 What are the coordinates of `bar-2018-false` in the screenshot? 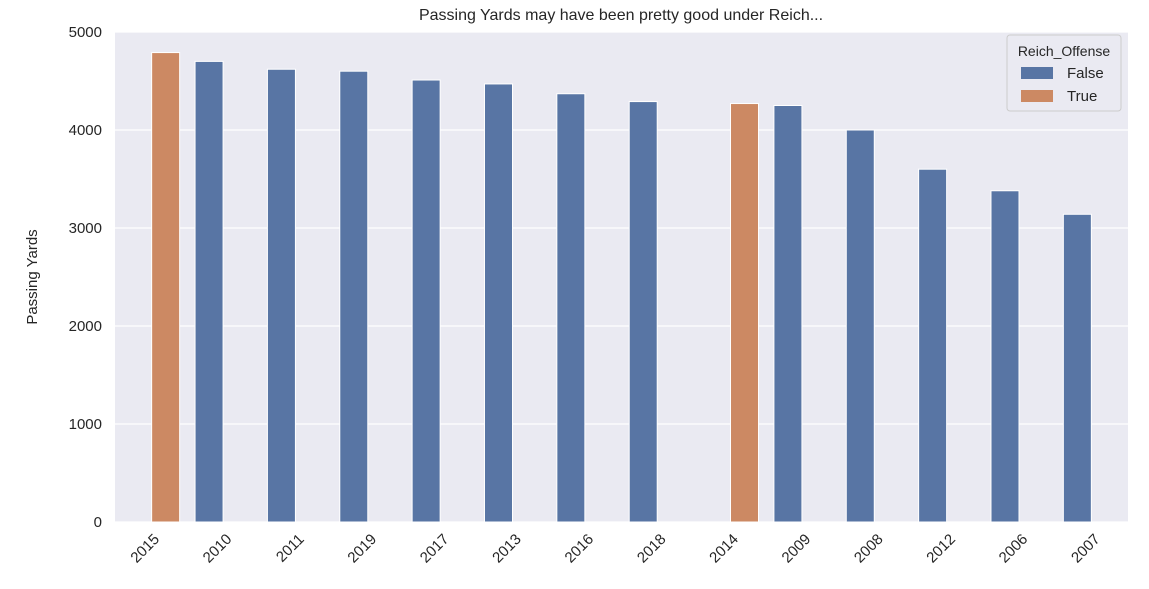 It's located at (643, 312).